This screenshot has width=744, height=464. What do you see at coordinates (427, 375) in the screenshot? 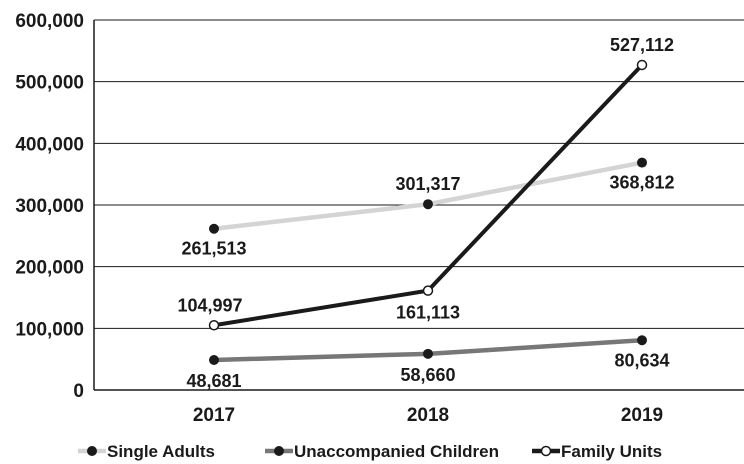
I see `data-label: 58,660` at bounding box center [427, 375].